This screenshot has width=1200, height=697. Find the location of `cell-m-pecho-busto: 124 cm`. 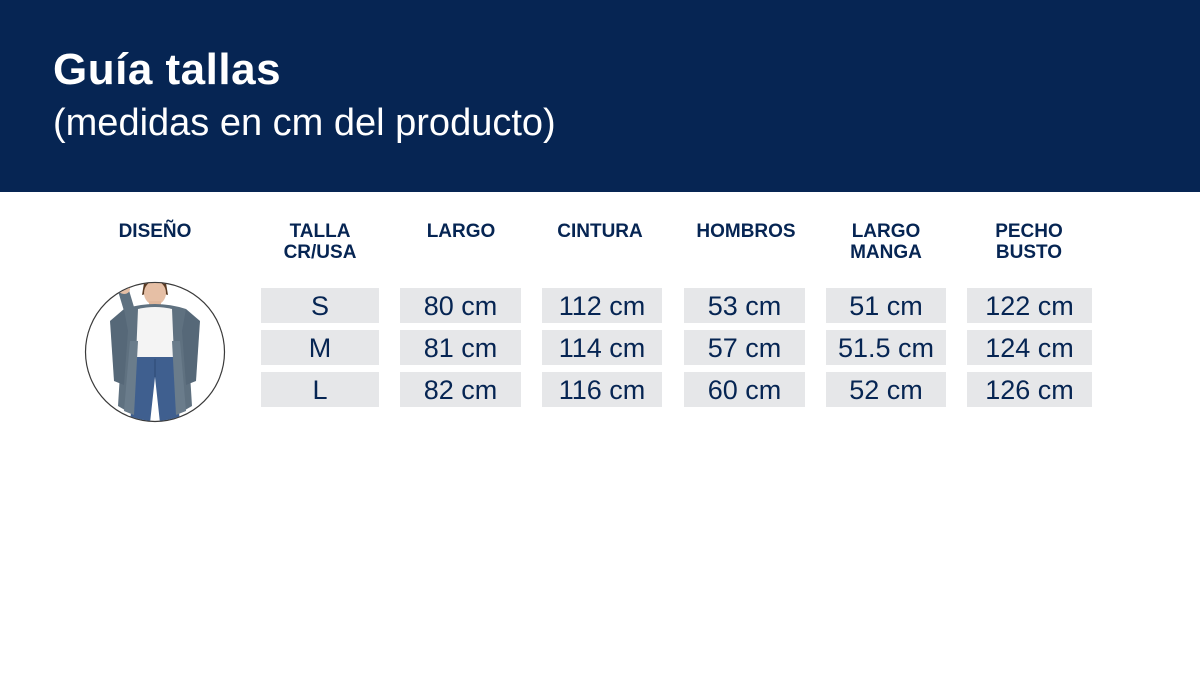

cell-m-pecho-busto: 124 cm is located at coordinates (1029, 347).